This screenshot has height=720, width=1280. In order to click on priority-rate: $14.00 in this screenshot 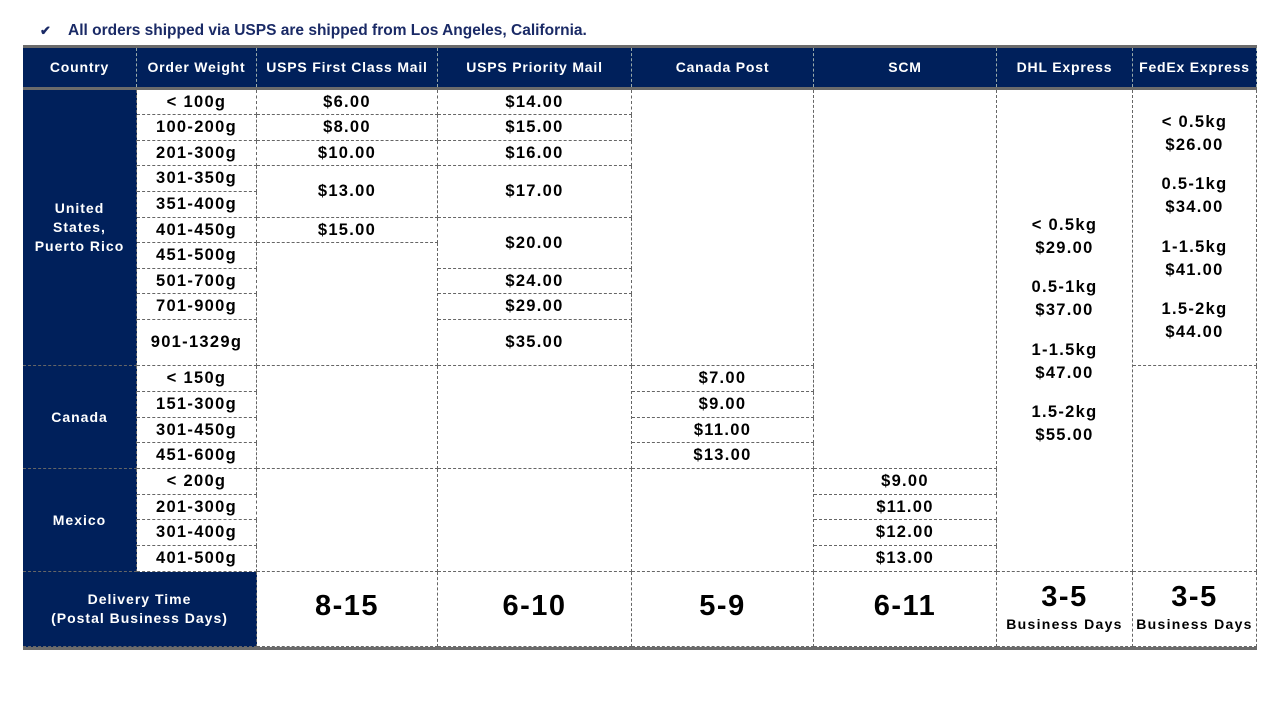, I will do `click(535, 102)`.